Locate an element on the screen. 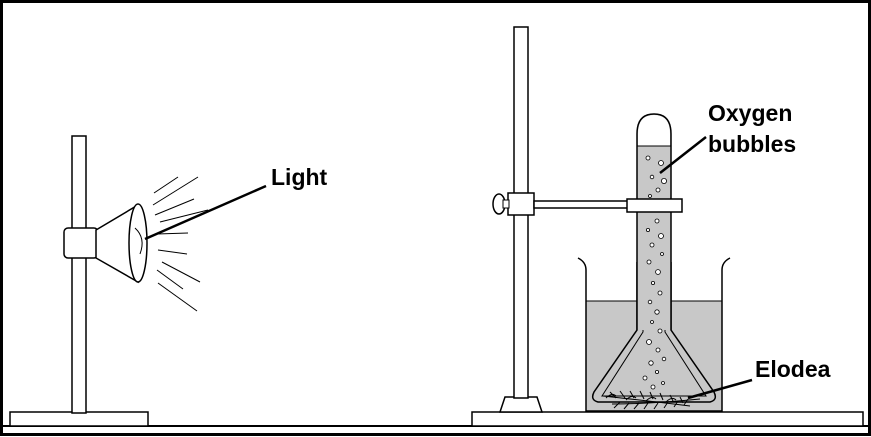  lamp-bulb is located at coordinates (138, 241).